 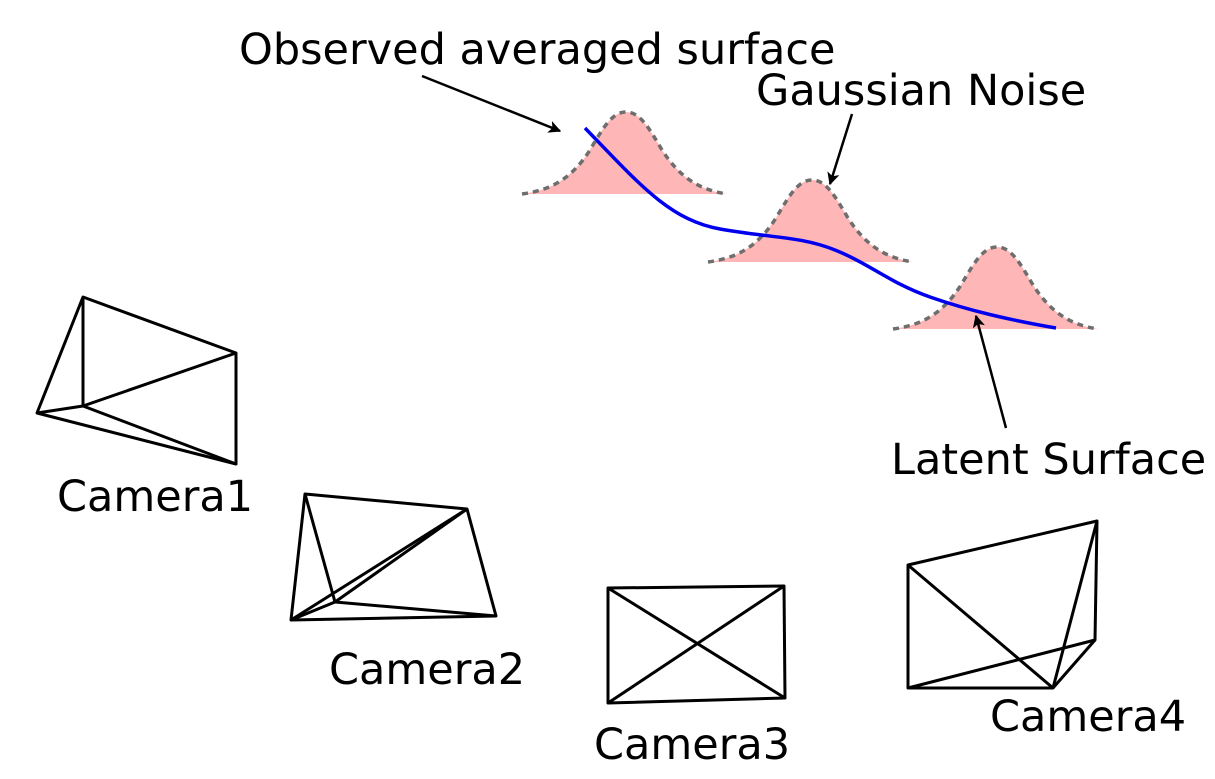 I want to click on camera1-label: Camera1, so click(x=155, y=497).